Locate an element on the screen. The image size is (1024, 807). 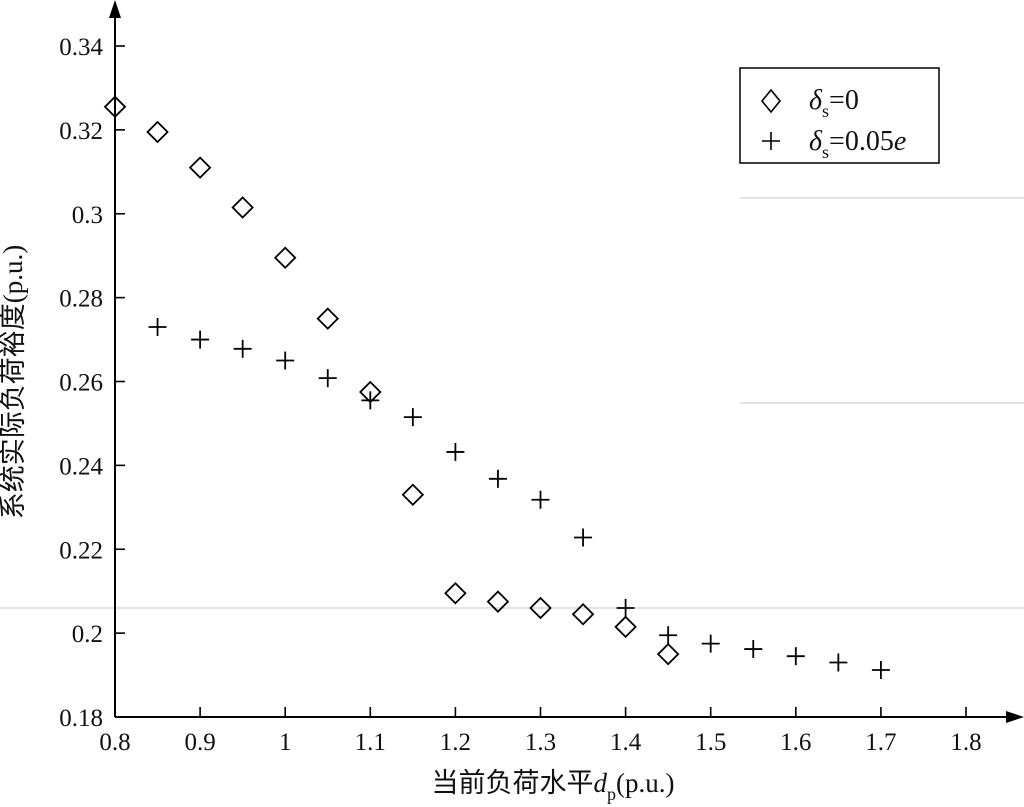
legend-label-delta-s-0-suffix: =0 is located at coordinates (844, 100).